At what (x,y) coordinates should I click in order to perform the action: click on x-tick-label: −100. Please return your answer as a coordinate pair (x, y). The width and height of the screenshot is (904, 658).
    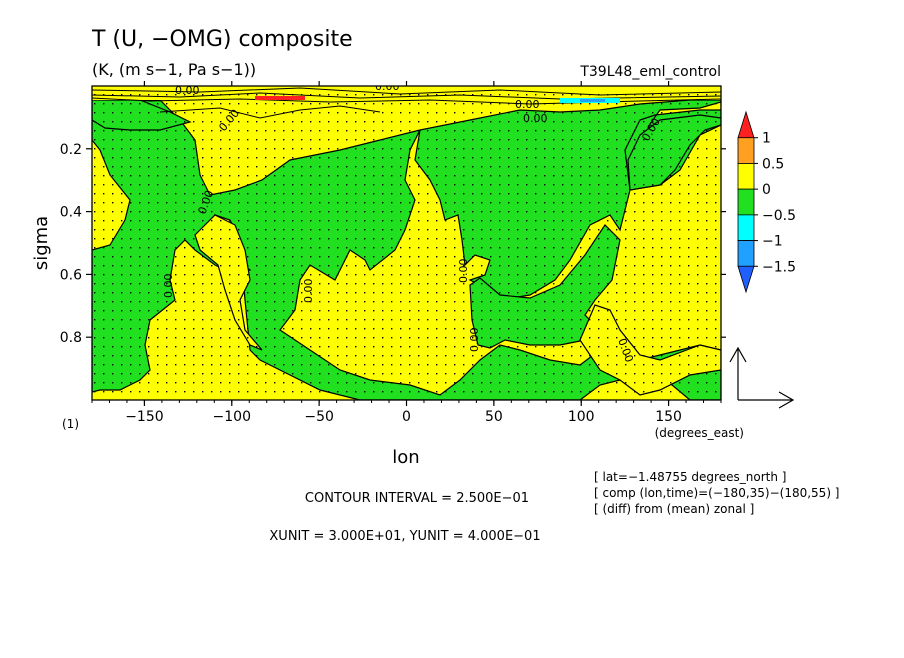
    Looking at the image, I should click on (232, 417).